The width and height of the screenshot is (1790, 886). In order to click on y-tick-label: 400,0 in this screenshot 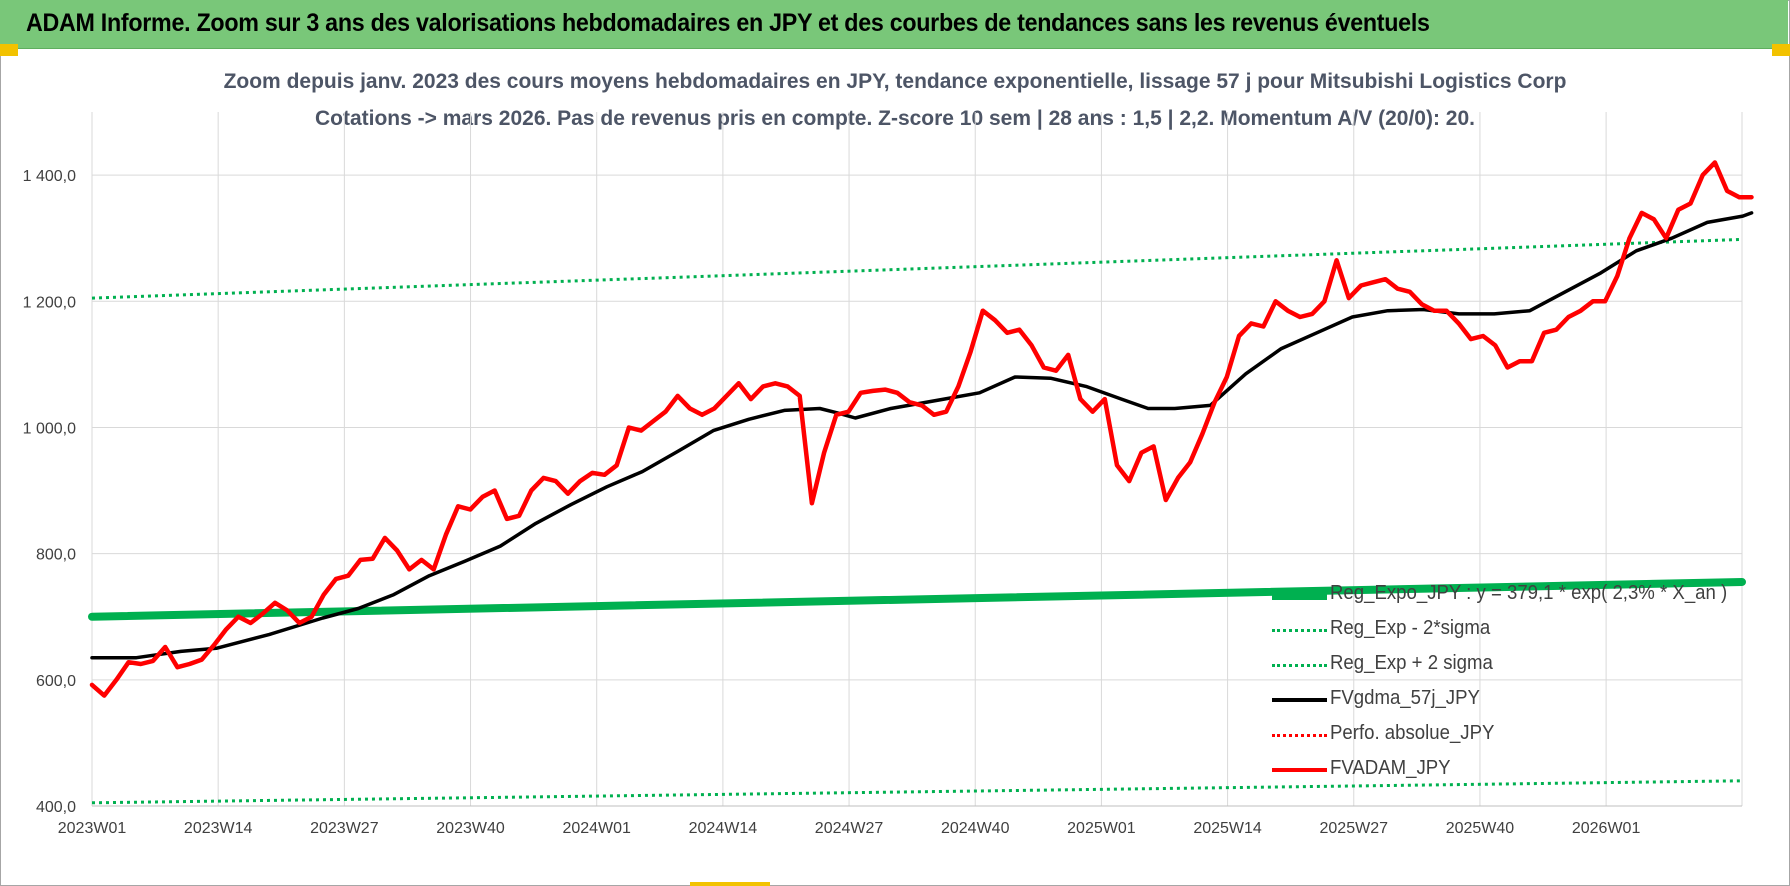, I will do `click(56, 807)`.